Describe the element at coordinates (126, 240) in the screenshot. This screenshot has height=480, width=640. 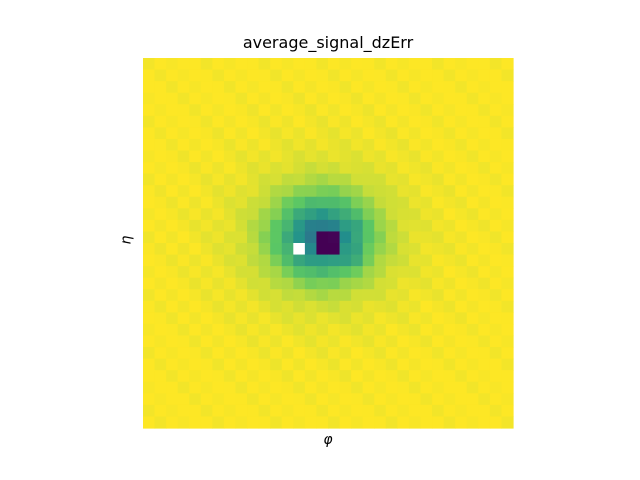
I see `y-axis-label: η` at that location.